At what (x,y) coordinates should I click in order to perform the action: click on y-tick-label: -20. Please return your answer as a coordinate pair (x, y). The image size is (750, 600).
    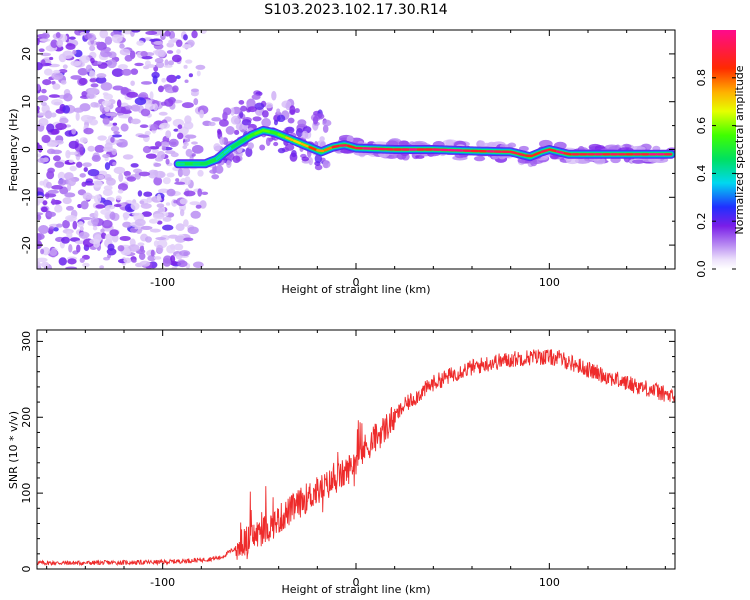
    Looking at the image, I should click on (26, 245).